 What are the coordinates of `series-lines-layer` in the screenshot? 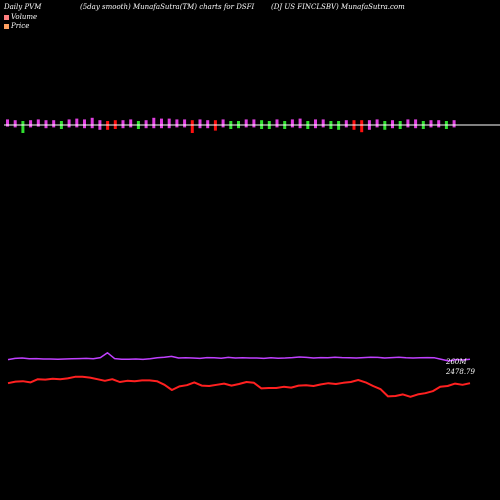 It's located at (239, 375).